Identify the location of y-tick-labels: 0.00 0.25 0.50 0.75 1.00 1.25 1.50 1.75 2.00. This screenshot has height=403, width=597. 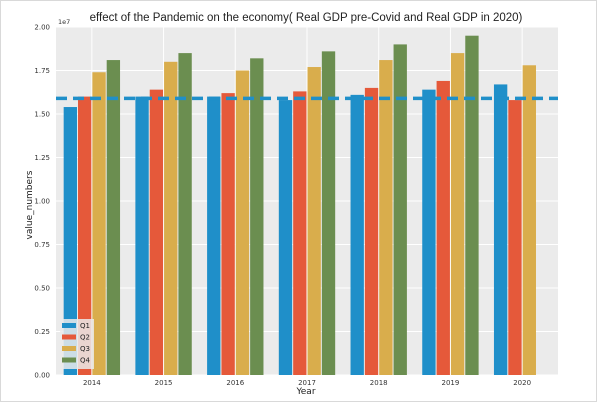
(42, 202).